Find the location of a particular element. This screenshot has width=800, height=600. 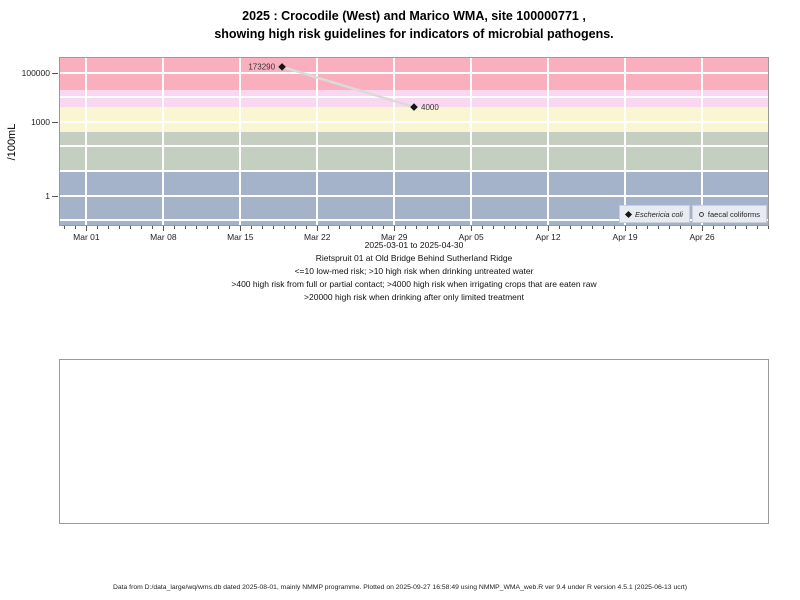

legend-item-eschericia-coli: Eschericia coli is located at coordinates (654, 214).